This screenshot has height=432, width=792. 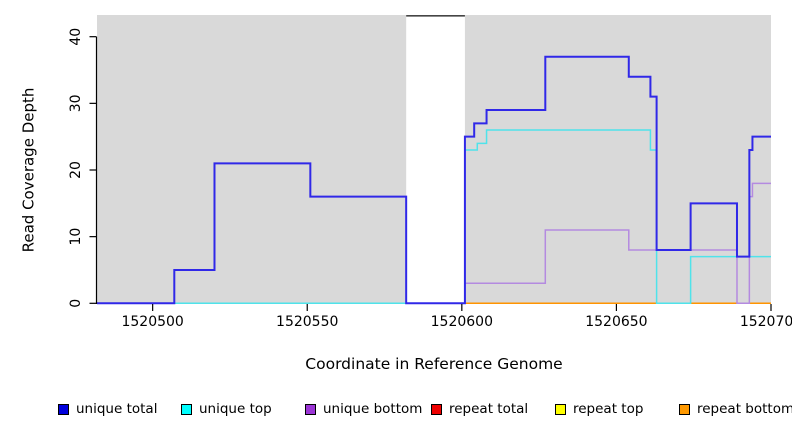 What do you see at coordinates (310, 409) in the screenshot?
I see `legend-swatch-unique-bottom` at bounding box center [310, 409].